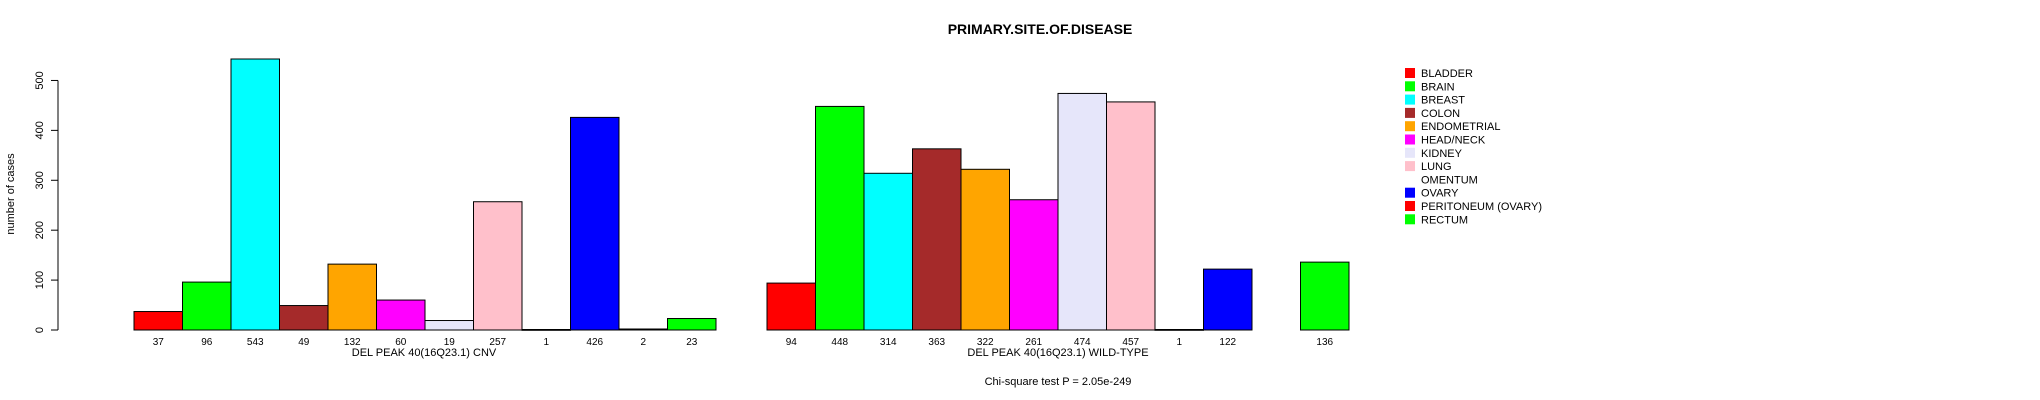 This screenshot has width=2040, height=400. Describe the element at coordinates (40, 180) in the screenshot. I see `y-tick-label: 300` at that location.